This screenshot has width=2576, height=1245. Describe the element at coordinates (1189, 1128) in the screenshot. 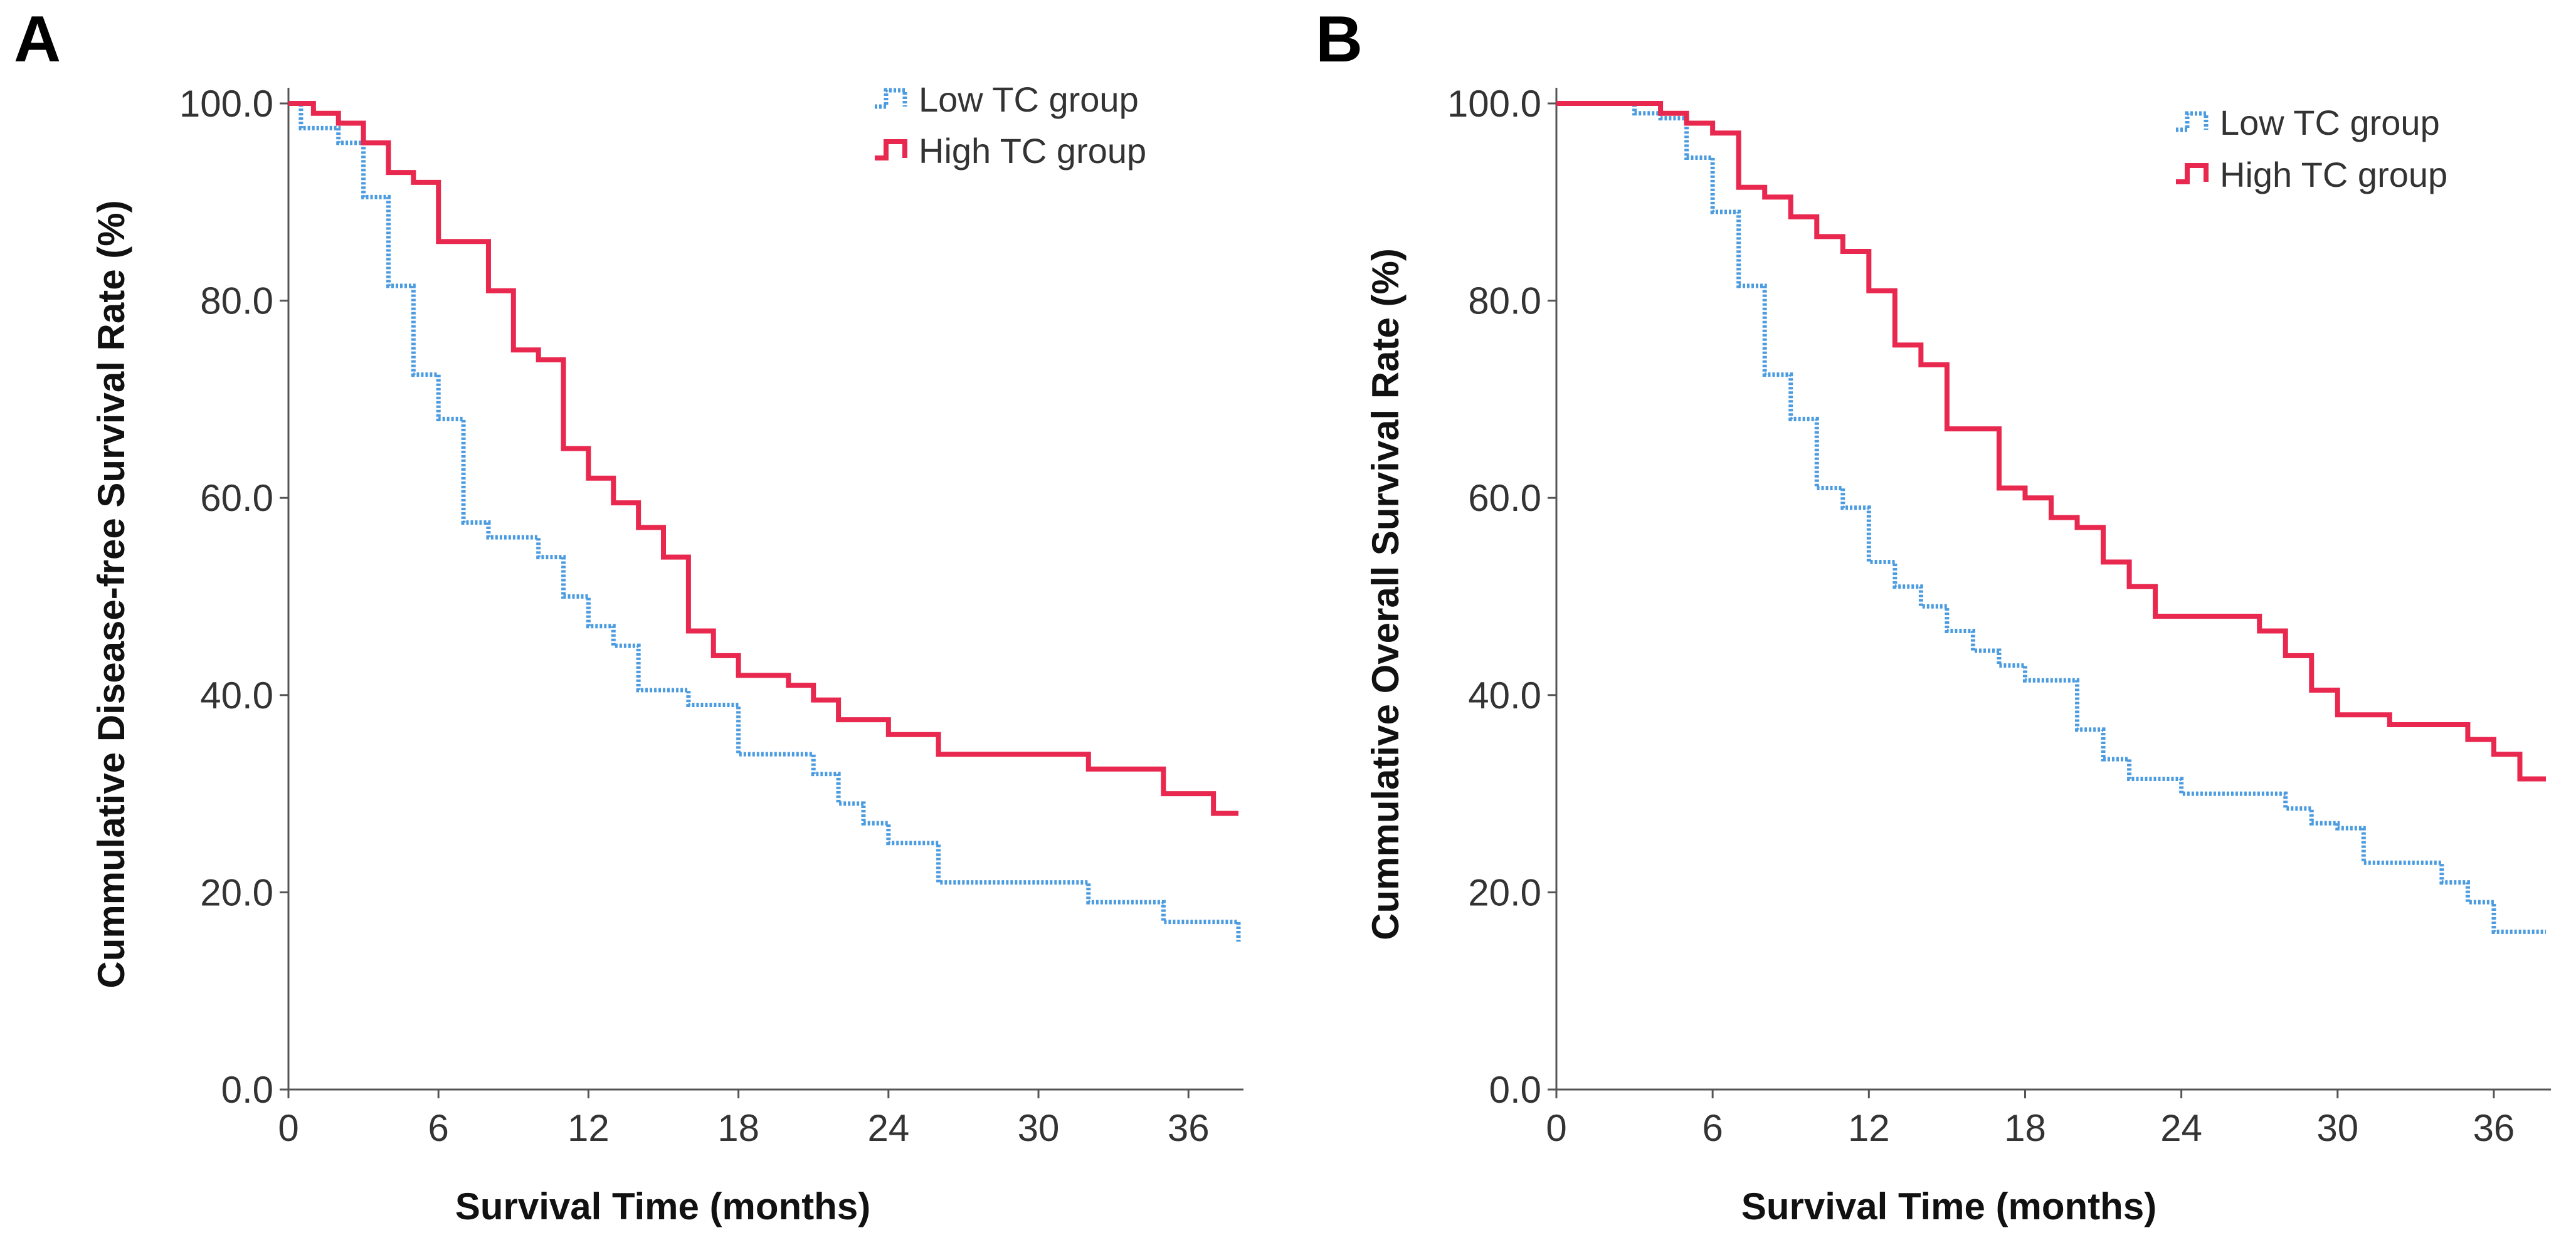

I see `x-tick-label-a: 36` at that location.